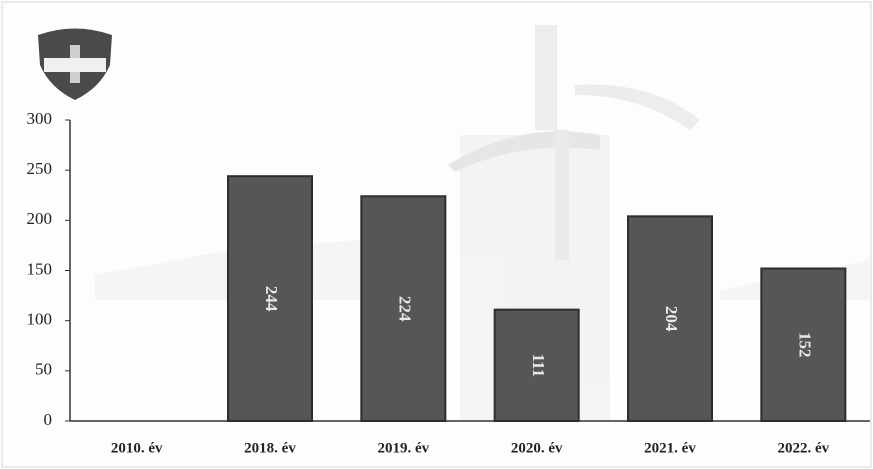 This screenshot has width=873, height=469. What do you see at coordinates (537, 448) in the screenshot?
I see `x-tick-label: 2020. év` at bounding box center [537, 448].